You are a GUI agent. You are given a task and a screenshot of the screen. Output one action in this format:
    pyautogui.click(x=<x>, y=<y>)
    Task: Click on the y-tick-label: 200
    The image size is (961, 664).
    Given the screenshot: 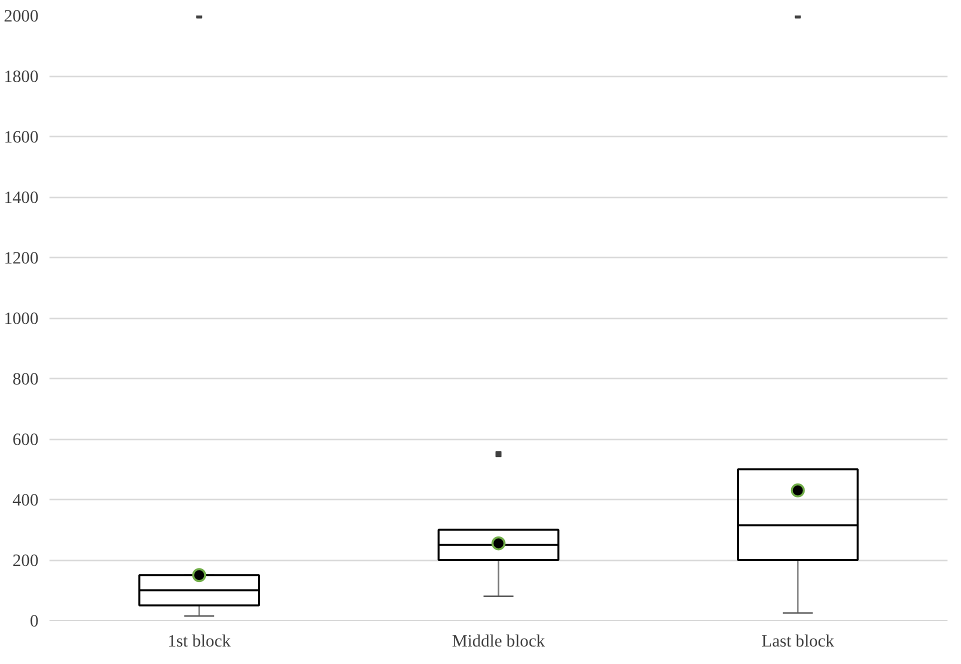 What is the action you would take?
    pyautogui.click(x=25, y=560)
    